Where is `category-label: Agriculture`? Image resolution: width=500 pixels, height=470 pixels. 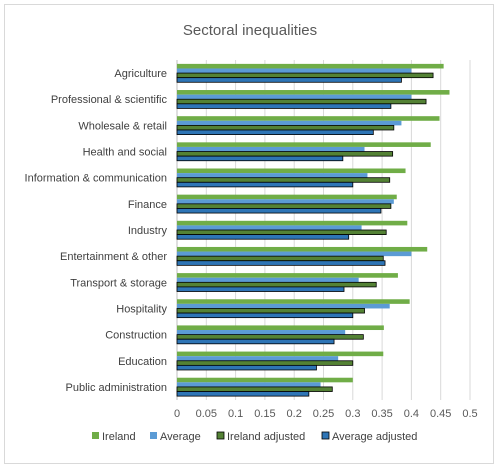
category-label: Agriculture is located at coordinates (140, 74).